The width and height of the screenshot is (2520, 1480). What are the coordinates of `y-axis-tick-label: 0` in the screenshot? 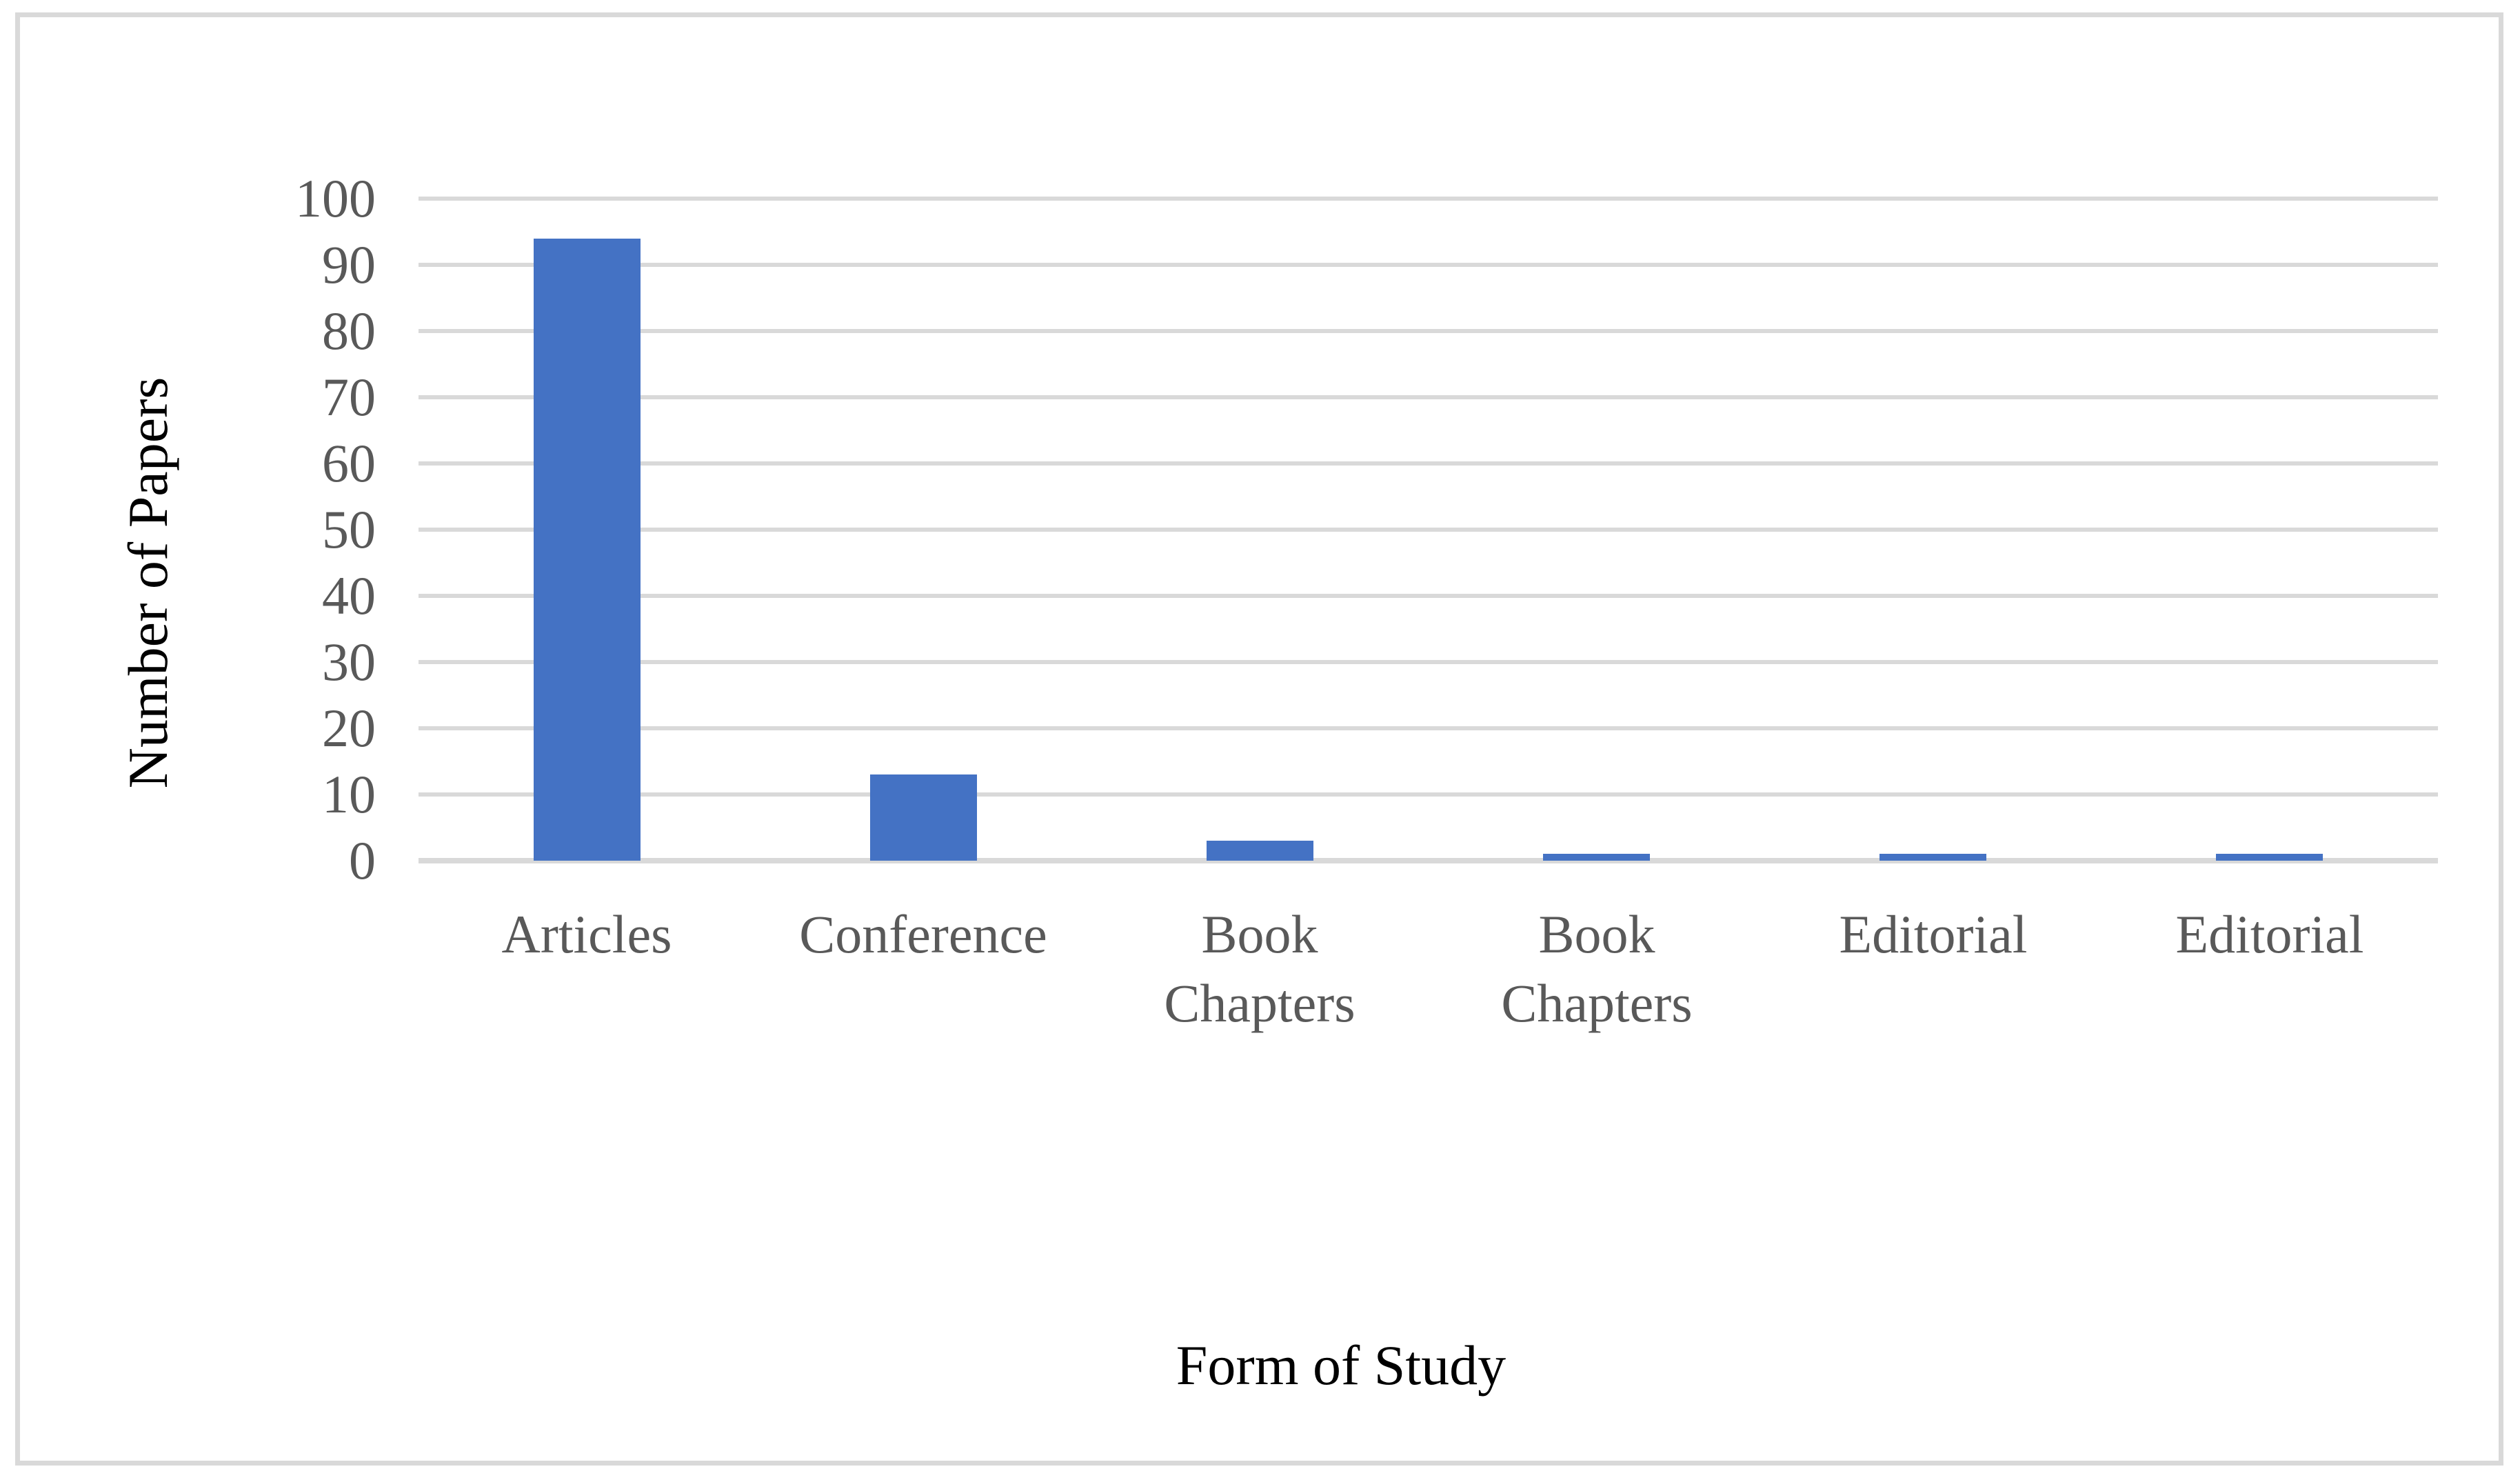 It's located at (362, 860).